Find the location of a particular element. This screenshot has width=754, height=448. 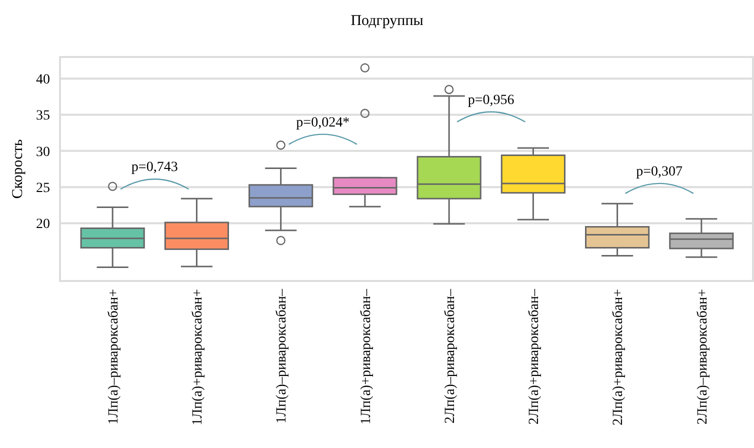

y-tick-label: 25 is located at coordinates (43, 188).